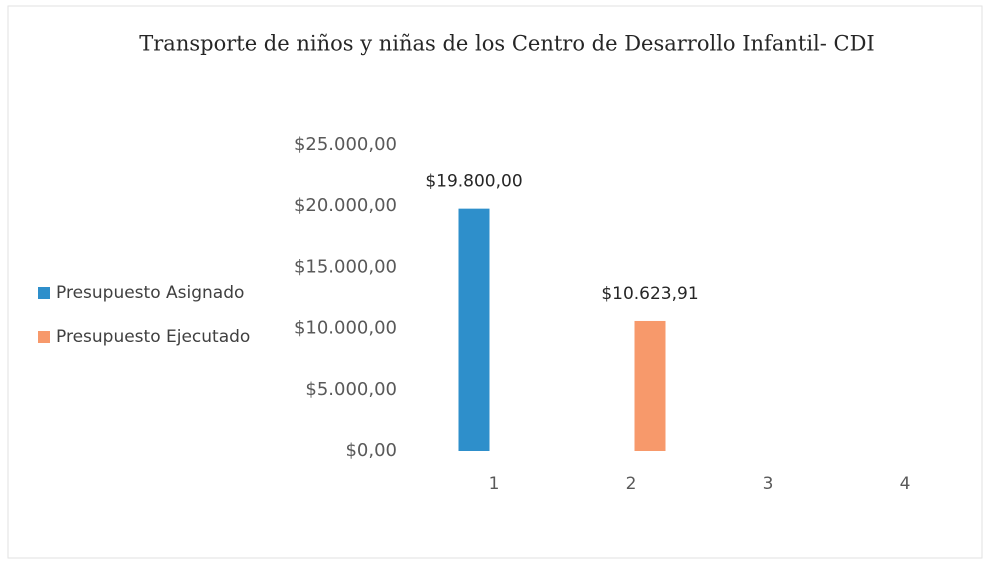 The width and height of the screenshot is (990, 567). I want to click on y-tick-label: $20.000,00, so click(345, 205).